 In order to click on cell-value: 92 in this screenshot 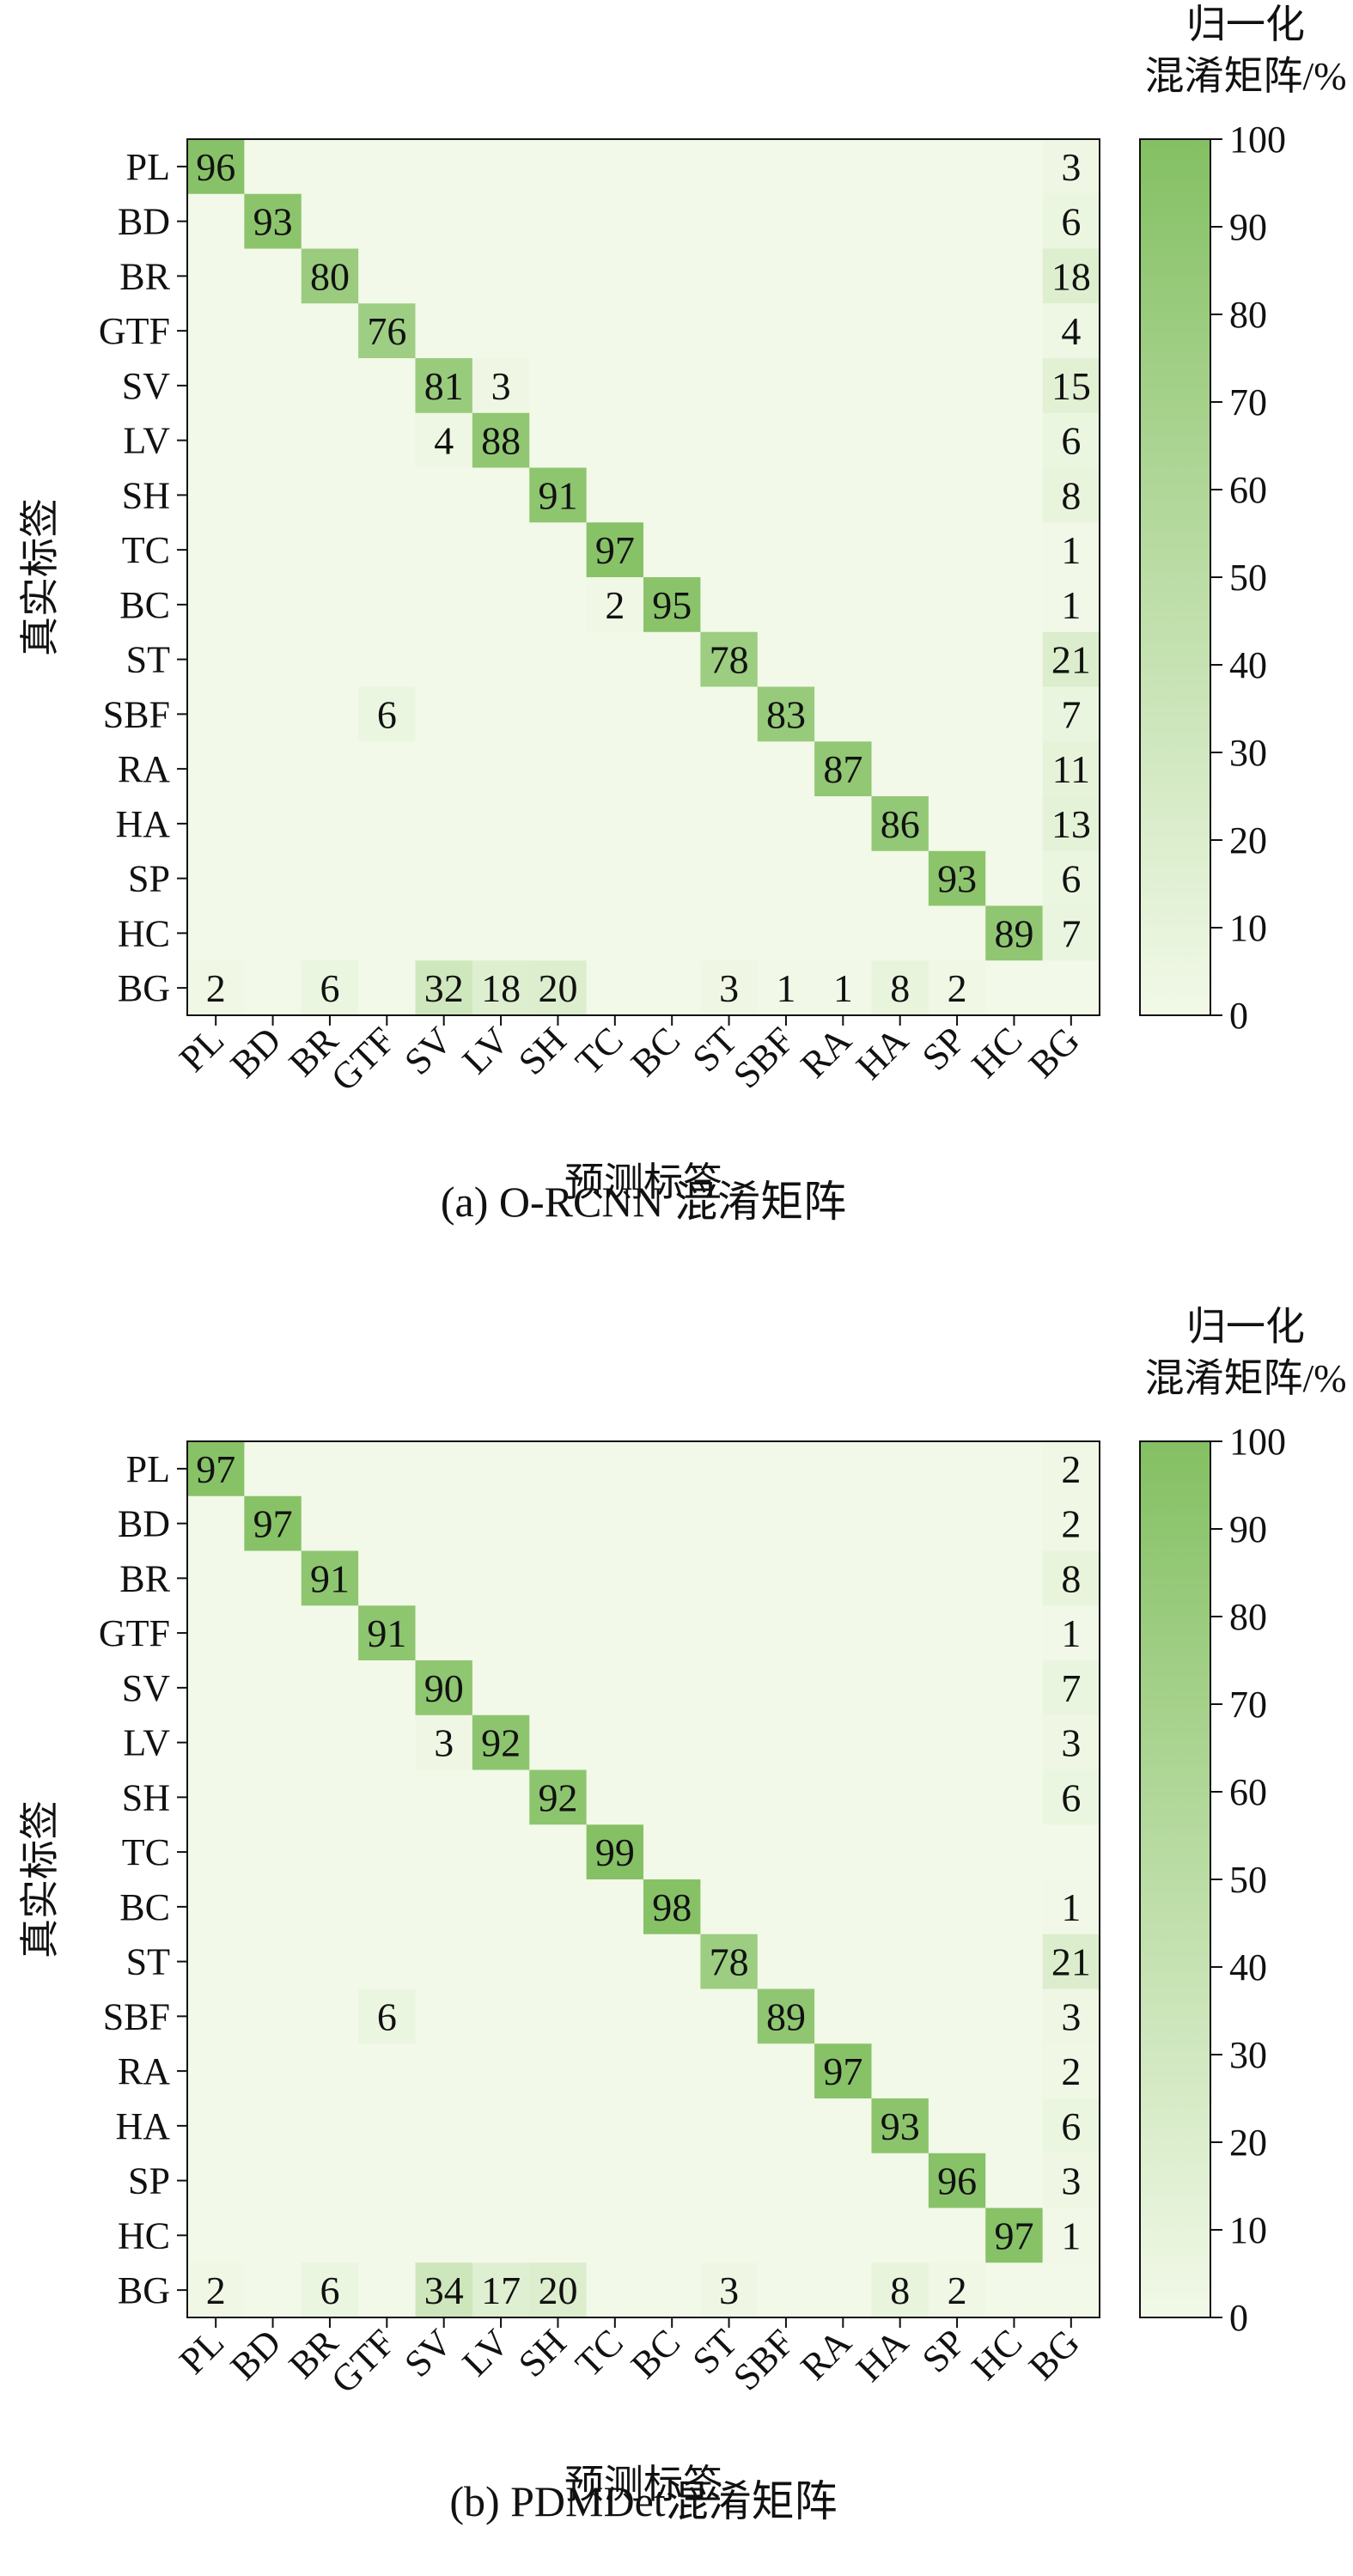, I will do `click(557, 1797)`.